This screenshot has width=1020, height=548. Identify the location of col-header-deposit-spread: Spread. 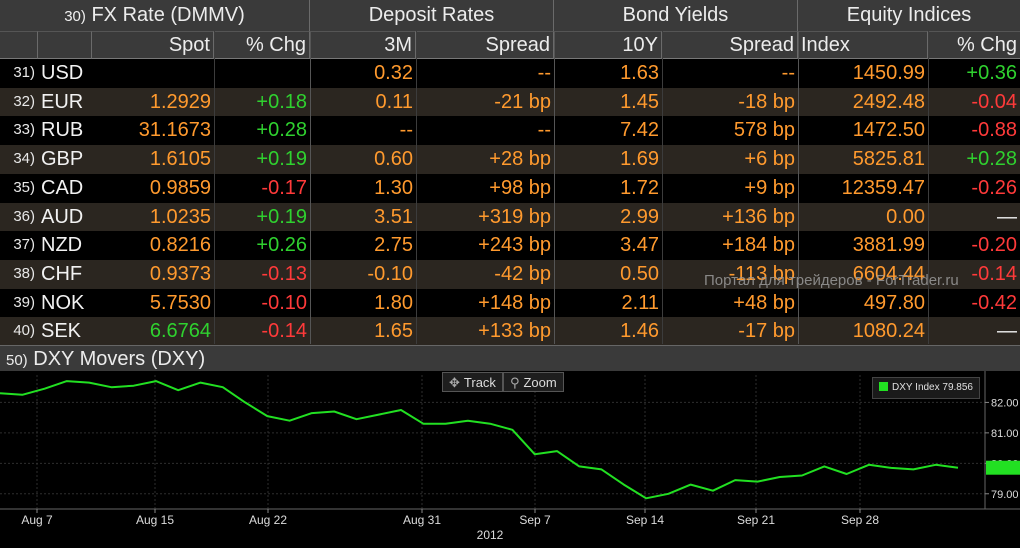
(485, 45).